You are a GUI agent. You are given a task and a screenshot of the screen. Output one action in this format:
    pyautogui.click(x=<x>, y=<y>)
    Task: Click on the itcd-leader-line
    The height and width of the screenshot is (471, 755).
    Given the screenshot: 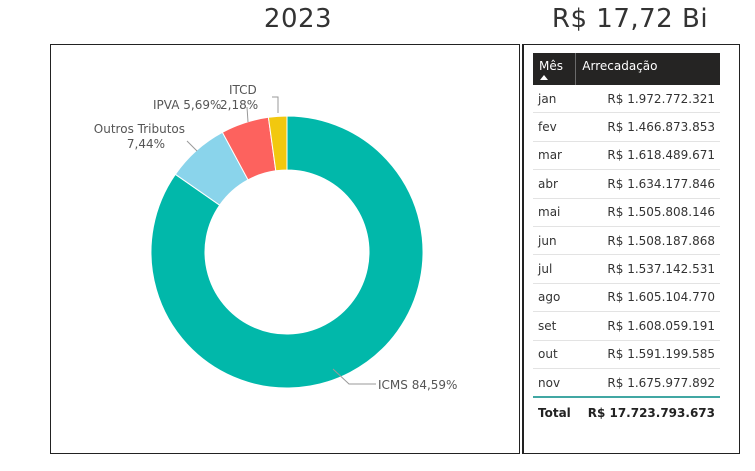 What is the action you would take?
    pyautogui.click(x=275, y=104)
    